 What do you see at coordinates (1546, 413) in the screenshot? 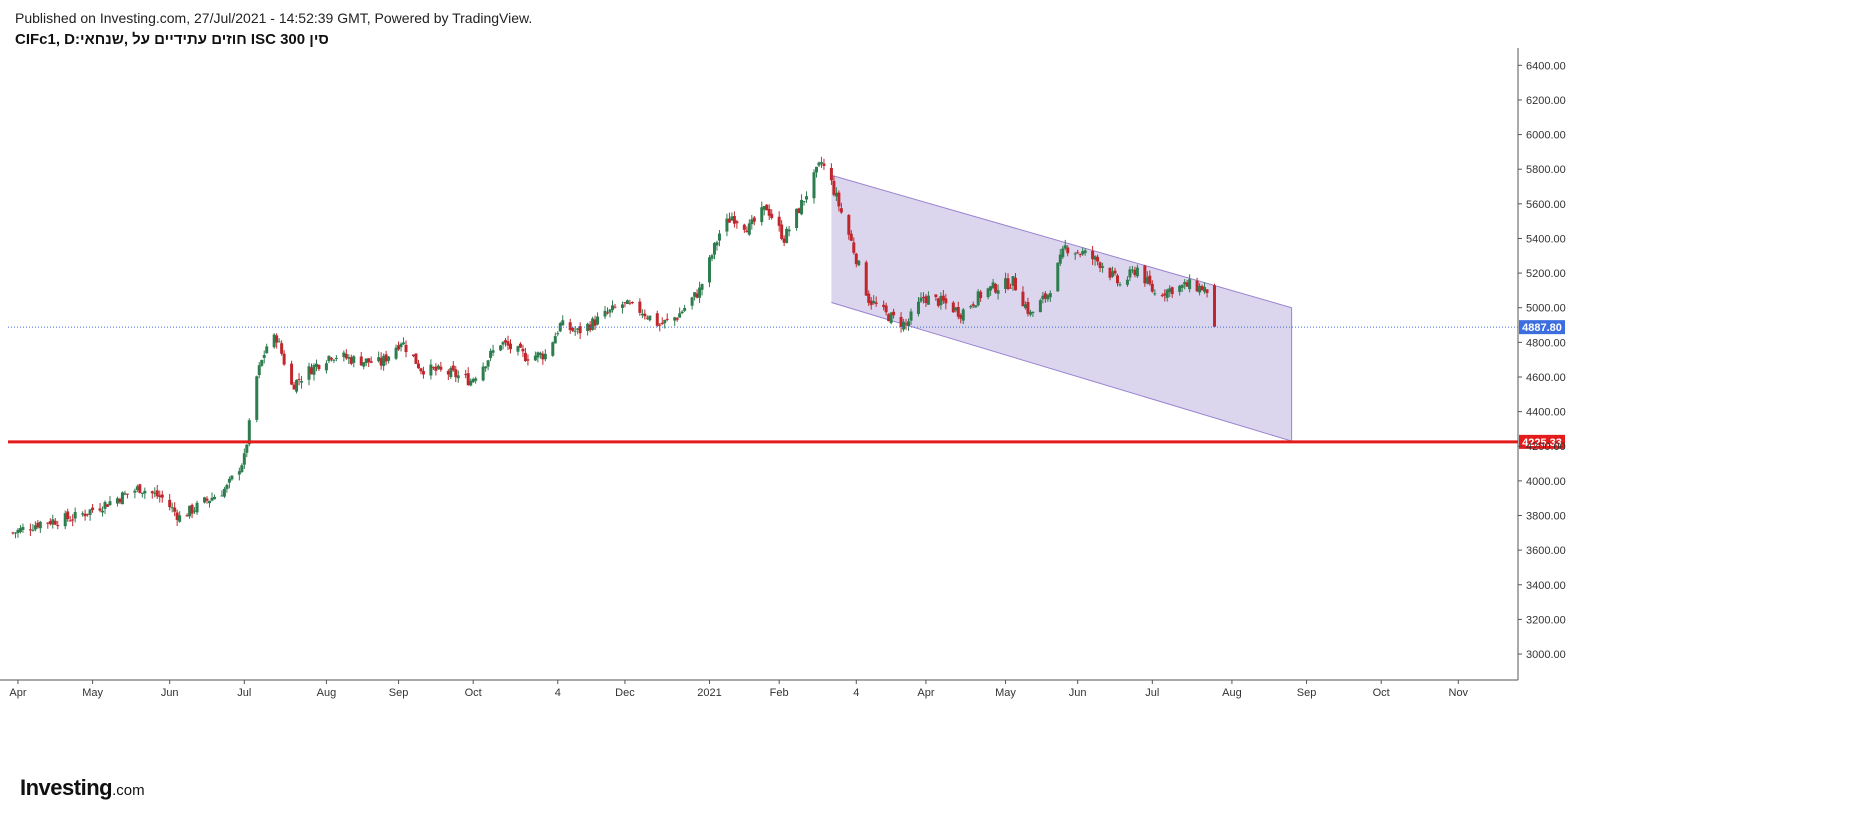
I see `y-tick-label: 4400.00` at bounding box center [1546, 413].